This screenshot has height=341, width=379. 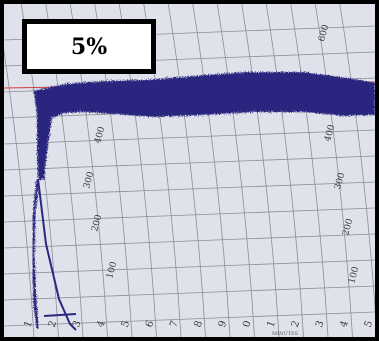 What do you see at coordinates (285, 334) in the screenshot?
I see `minutes-caption: MINUTES` at bounding box center [285, 334].